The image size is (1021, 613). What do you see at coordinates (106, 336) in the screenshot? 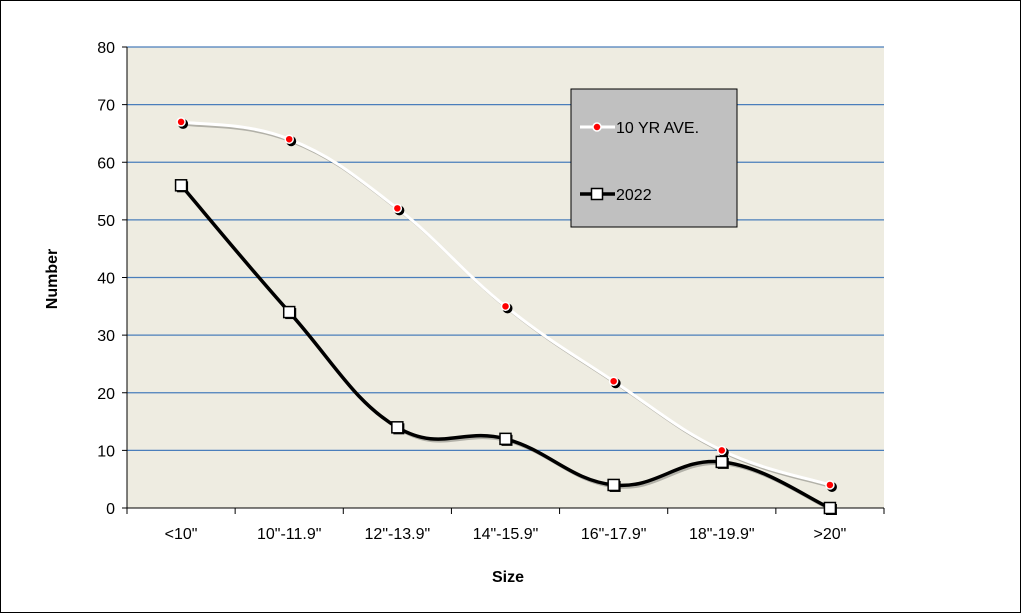
I see `y-tick-label: 30` at bounding box center [106, 336].